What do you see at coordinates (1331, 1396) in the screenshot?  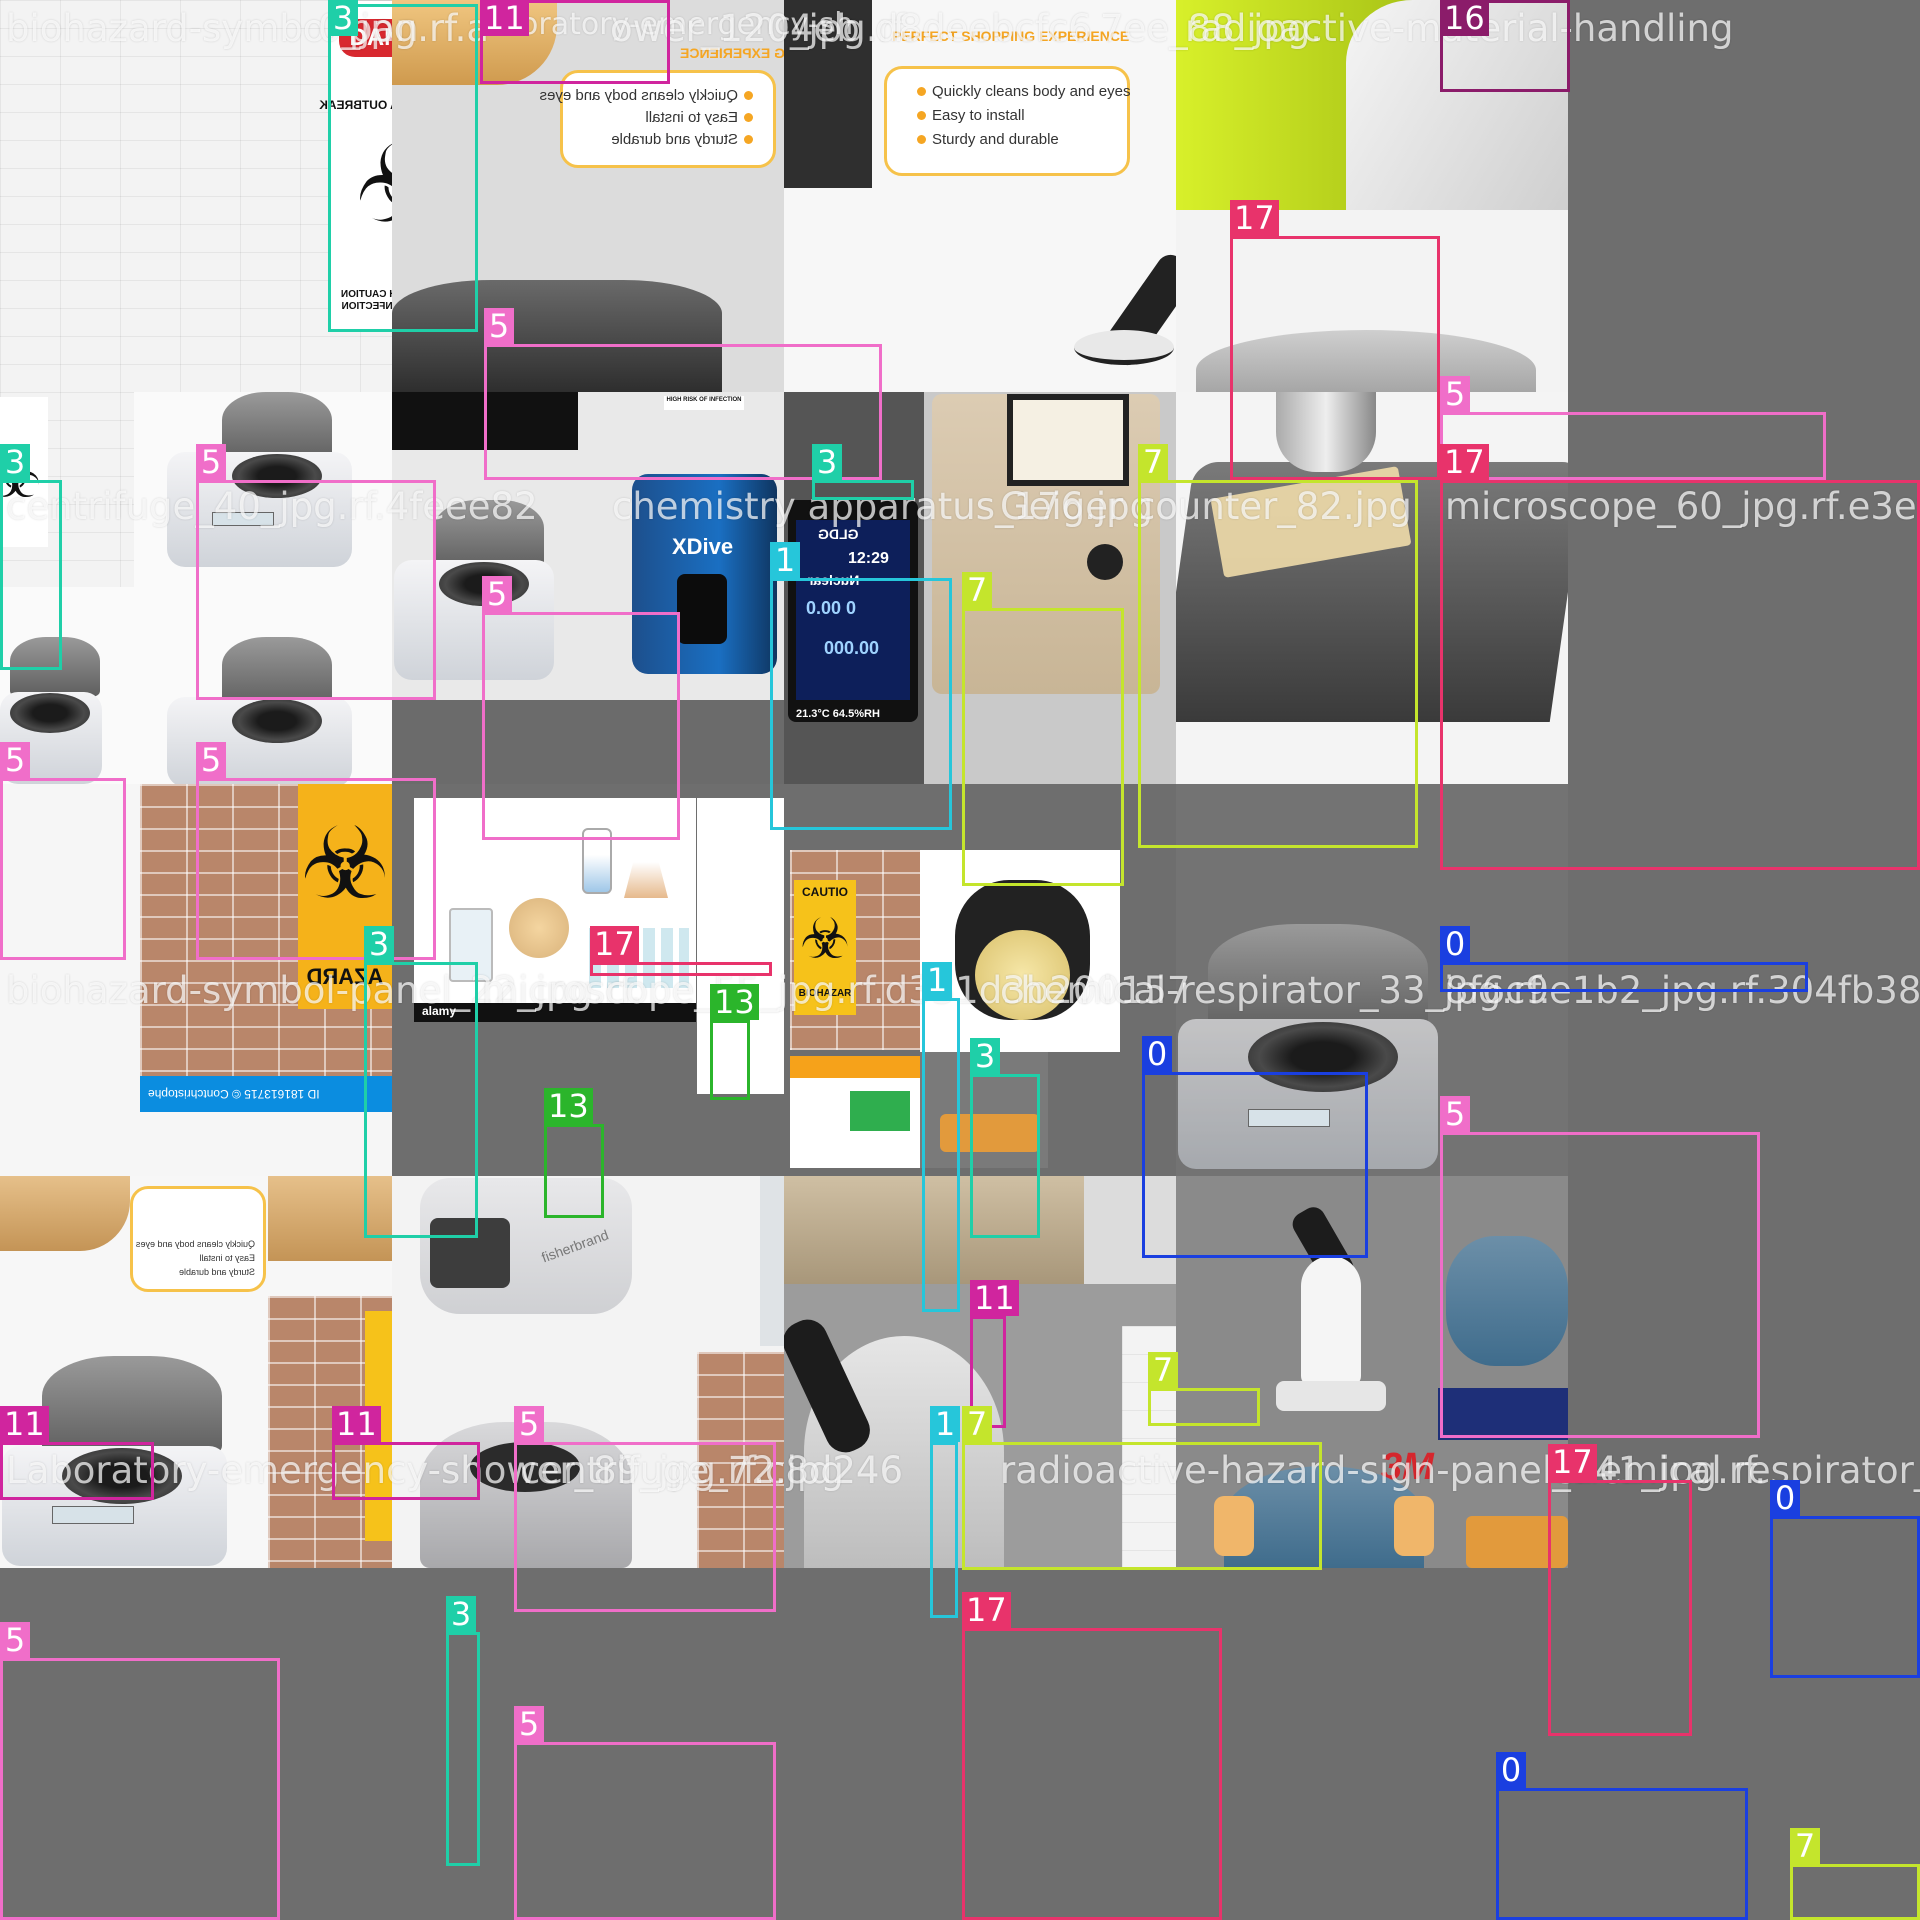 I see `microscope-foot` at bounding box center [1331, 1396].